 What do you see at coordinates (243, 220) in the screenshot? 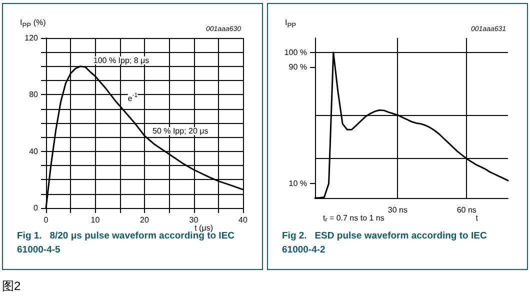
I see `x-tick-label: 40` at bounding box center [243, 220].